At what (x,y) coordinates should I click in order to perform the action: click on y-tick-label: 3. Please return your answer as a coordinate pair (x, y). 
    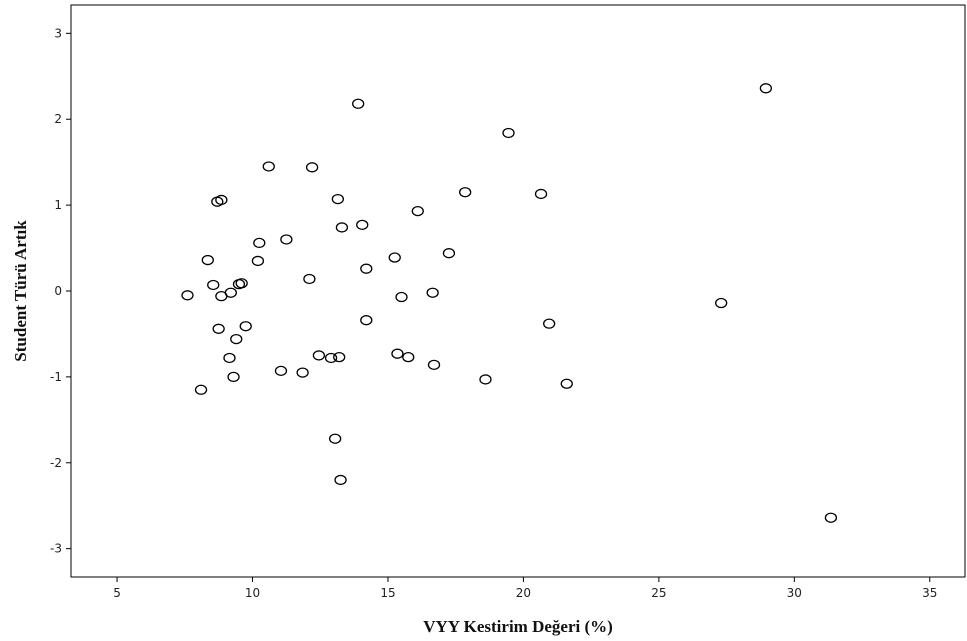
    Looking at the image, I should click on (58, 33).